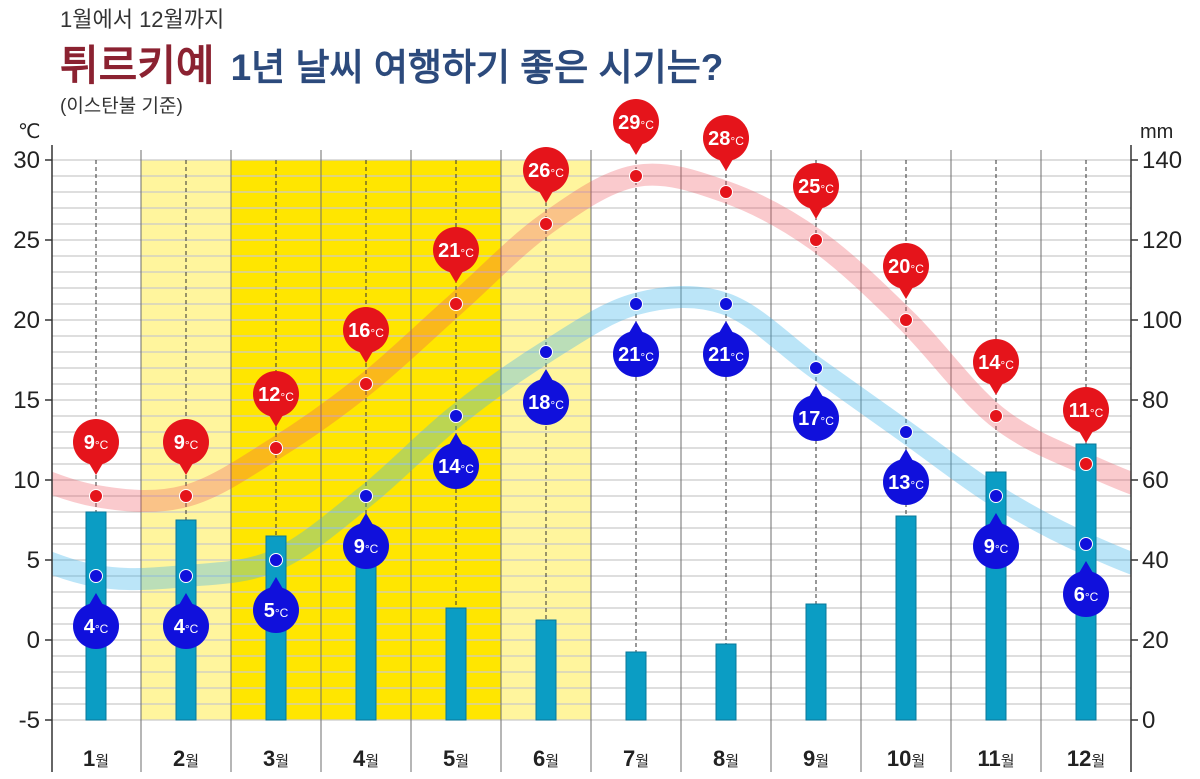 The height and width of the screenshot is (779, 1200). Describe the element at coordinates (29, 132) in the screenshot. I see `left-axis-unit: ℃` at that location.